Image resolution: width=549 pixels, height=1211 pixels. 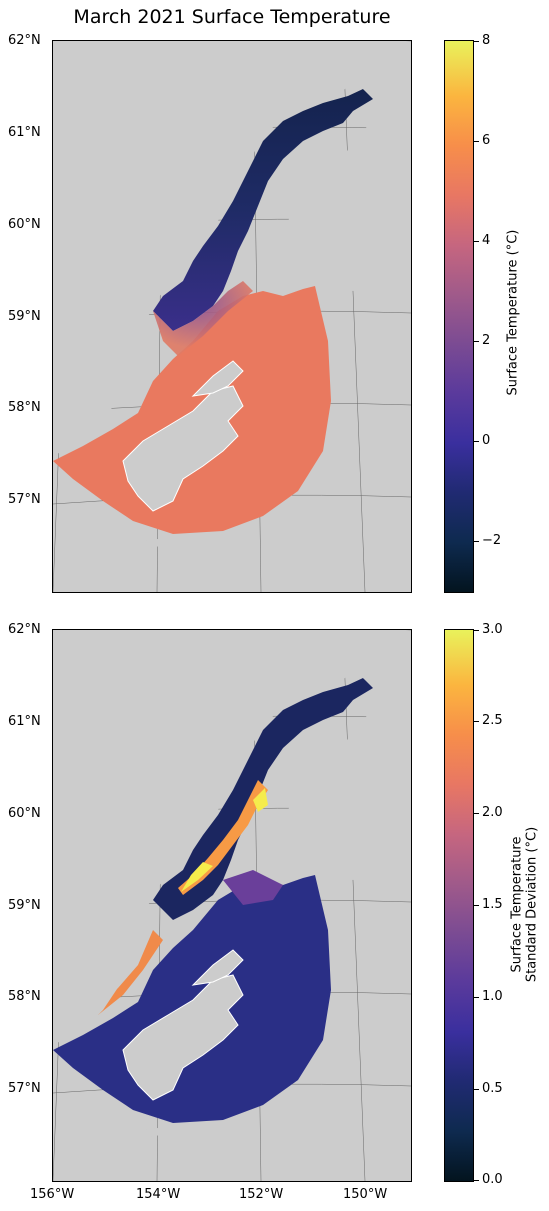 What do you see at coordinates (486, 340) in the screenshot?
I see `colorbar-tick-label: 2` at bounding box center [486, 340].